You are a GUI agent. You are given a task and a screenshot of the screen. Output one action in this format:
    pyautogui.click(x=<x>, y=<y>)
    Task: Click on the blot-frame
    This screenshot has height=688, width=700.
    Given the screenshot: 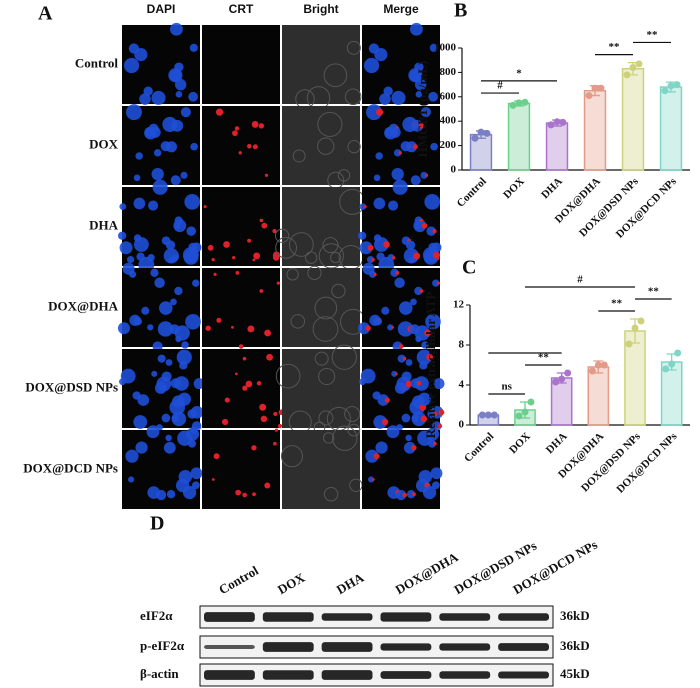 What is the action you would take?
    pyautogui.click(x=376, y=617)
    